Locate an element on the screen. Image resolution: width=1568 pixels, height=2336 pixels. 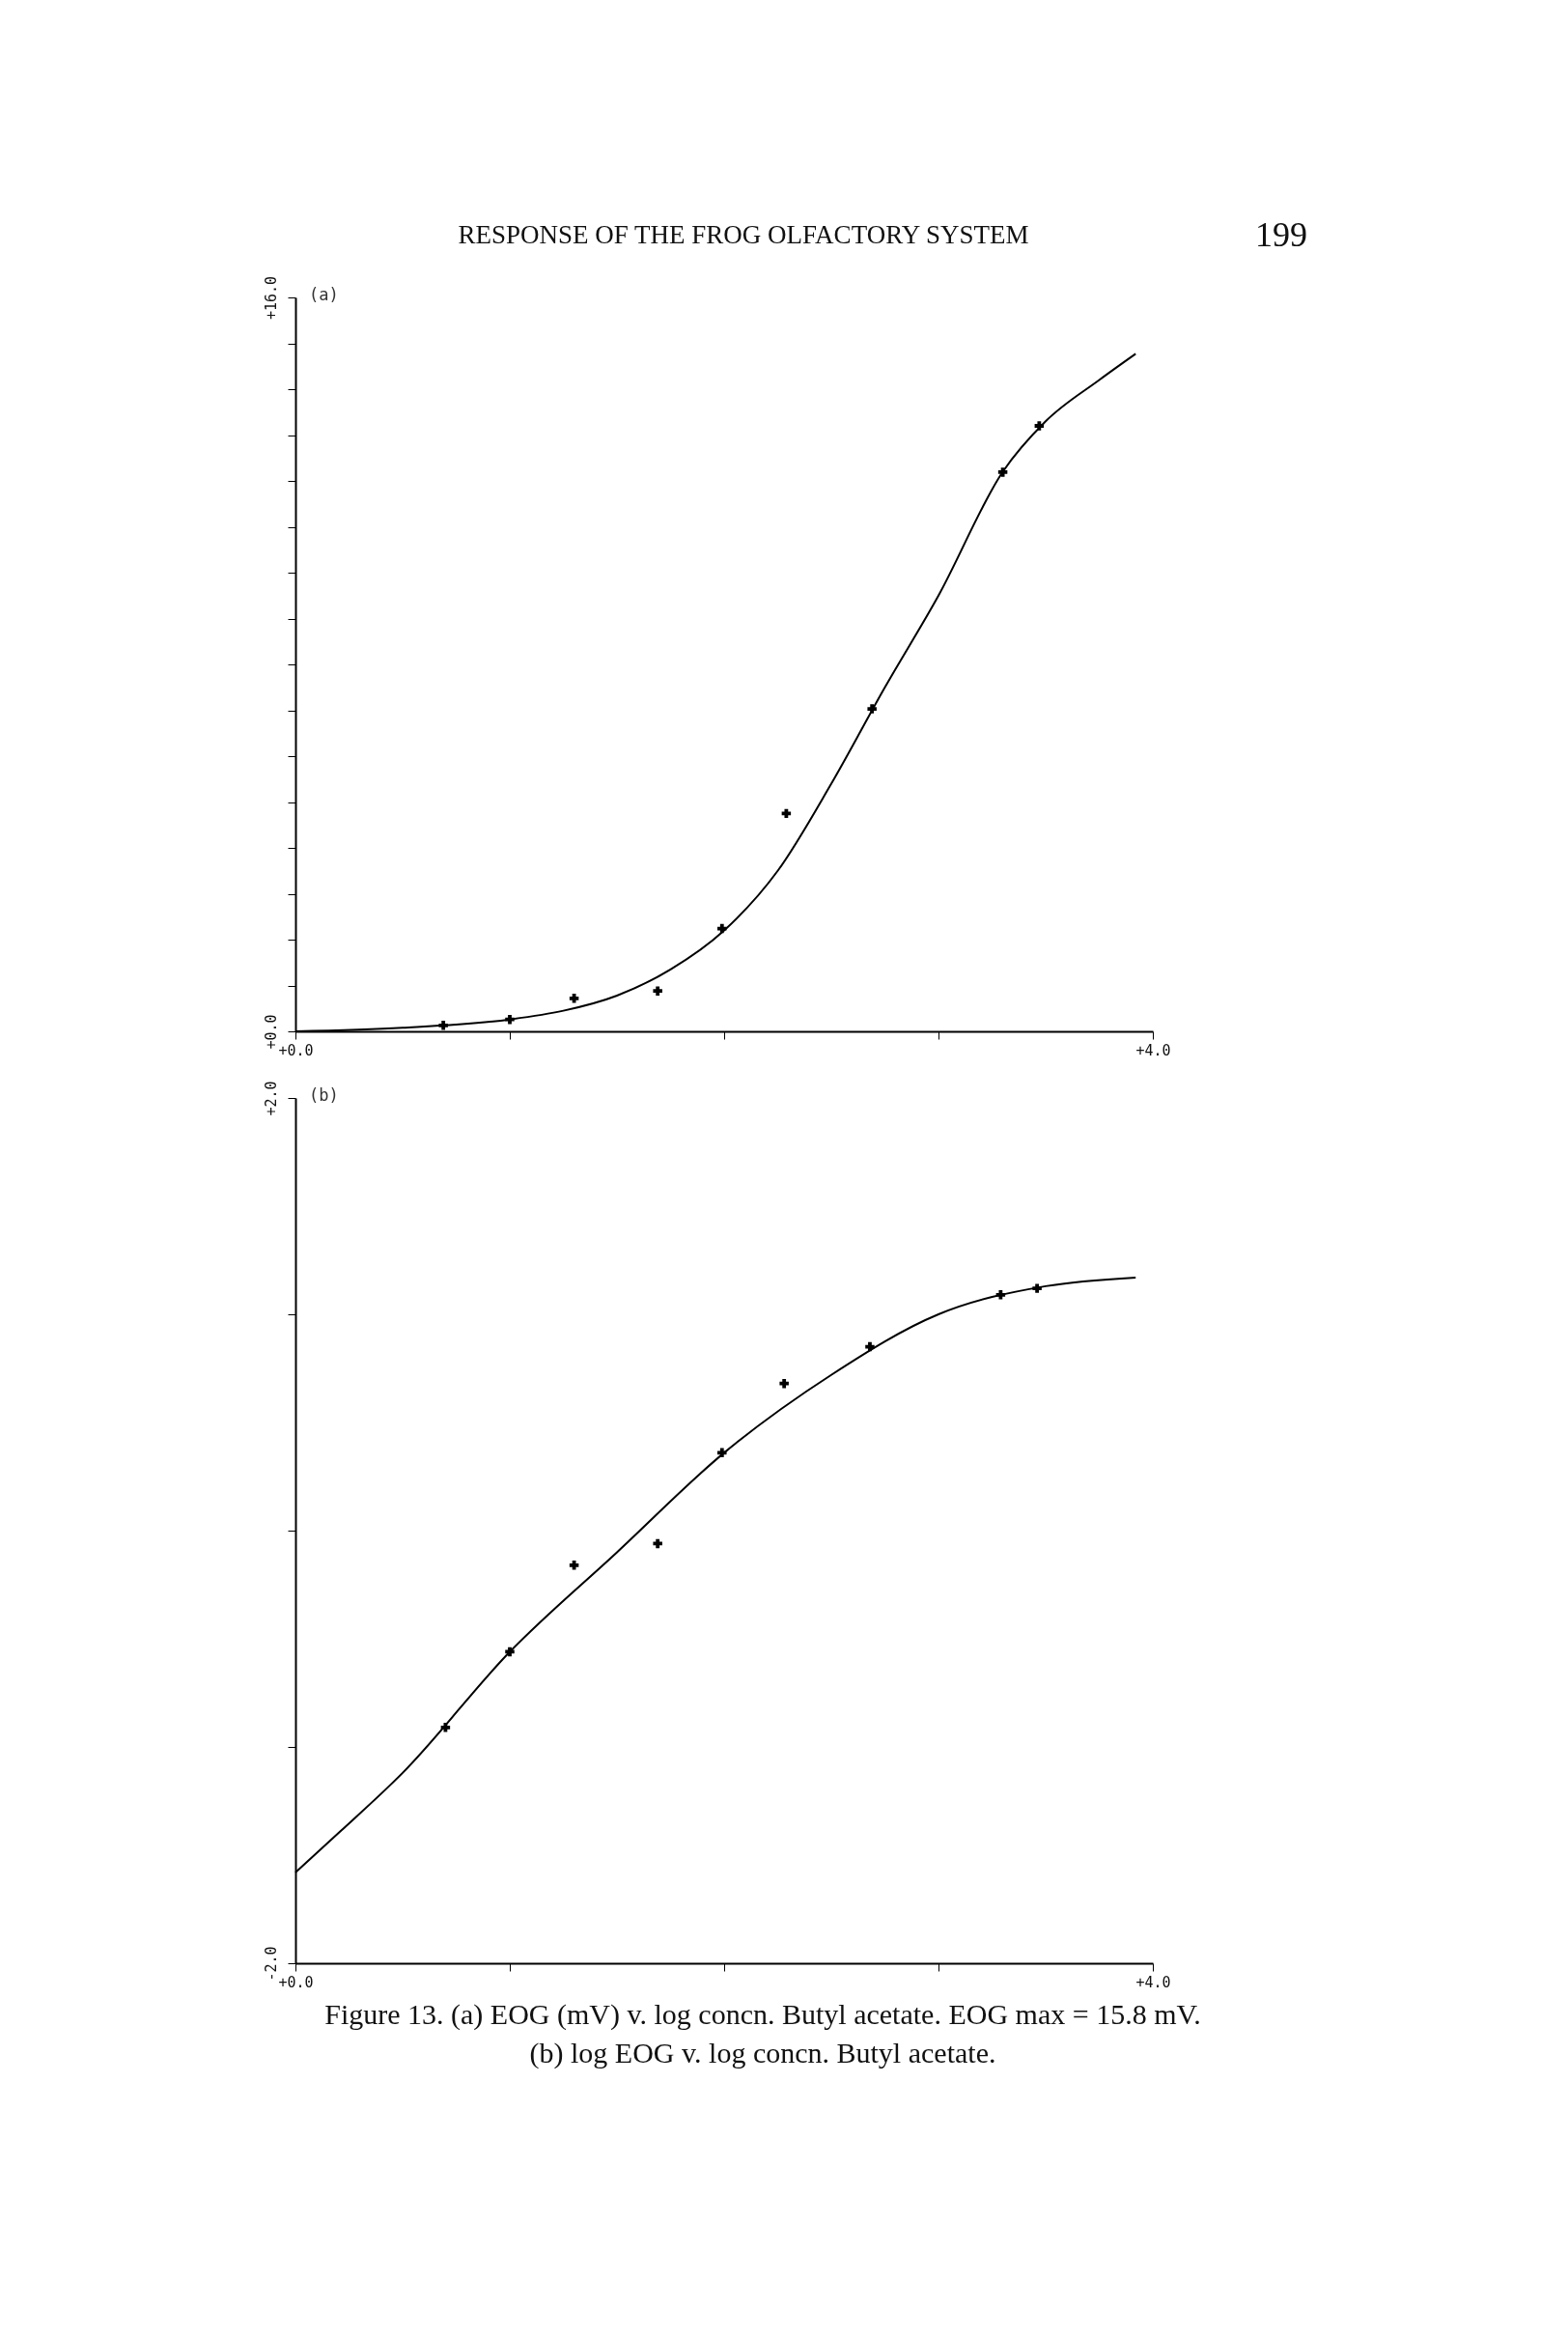
text: 199 is located at coordinates (1281, 235).